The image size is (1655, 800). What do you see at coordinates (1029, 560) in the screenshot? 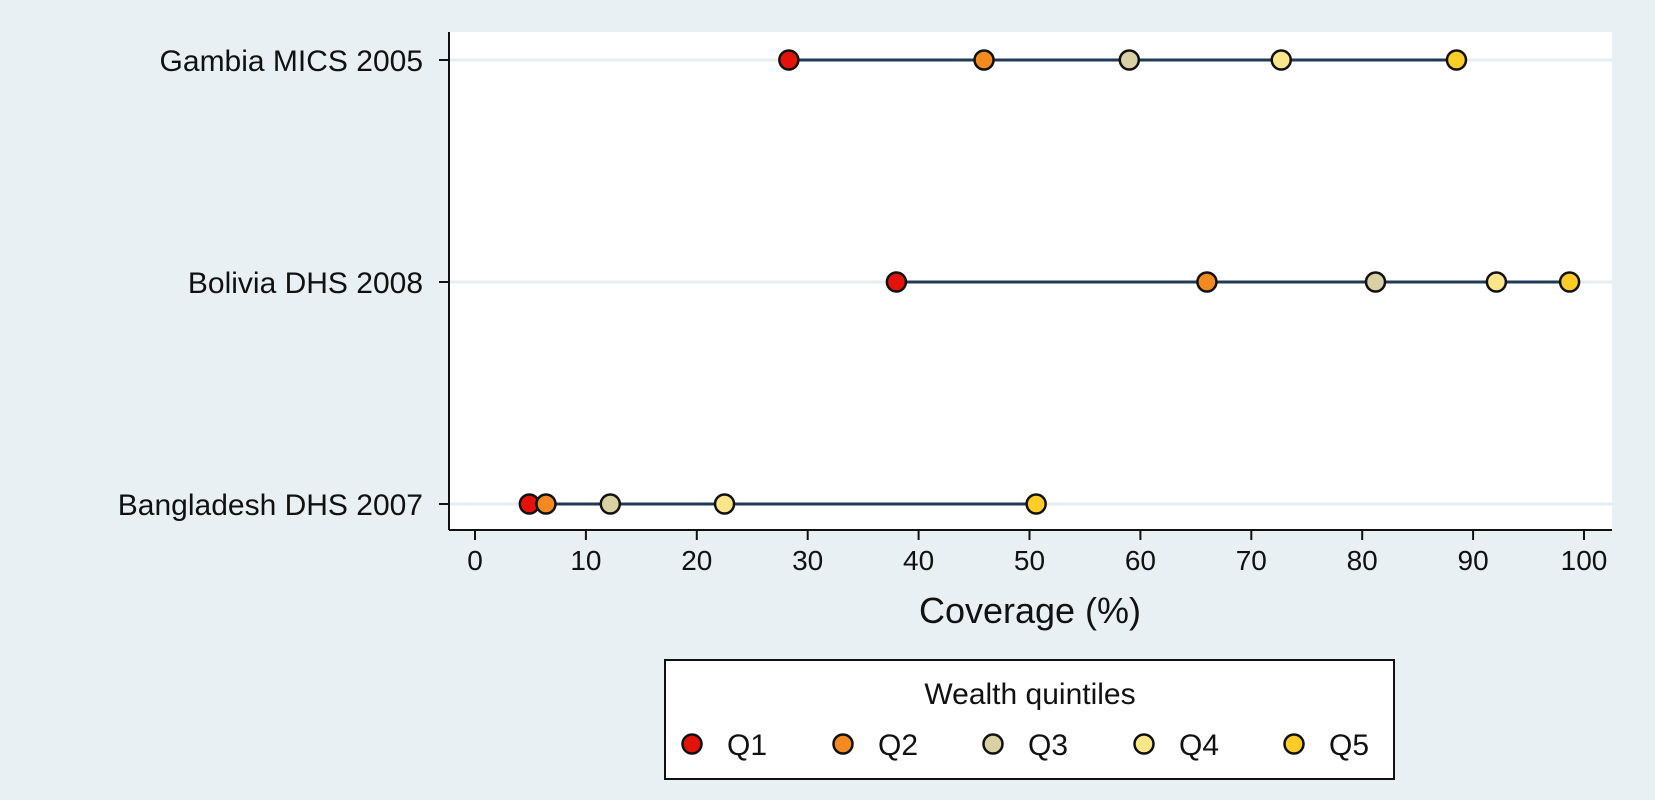
I see `x-tick-label: 50` at bounding box center [1029, 560].